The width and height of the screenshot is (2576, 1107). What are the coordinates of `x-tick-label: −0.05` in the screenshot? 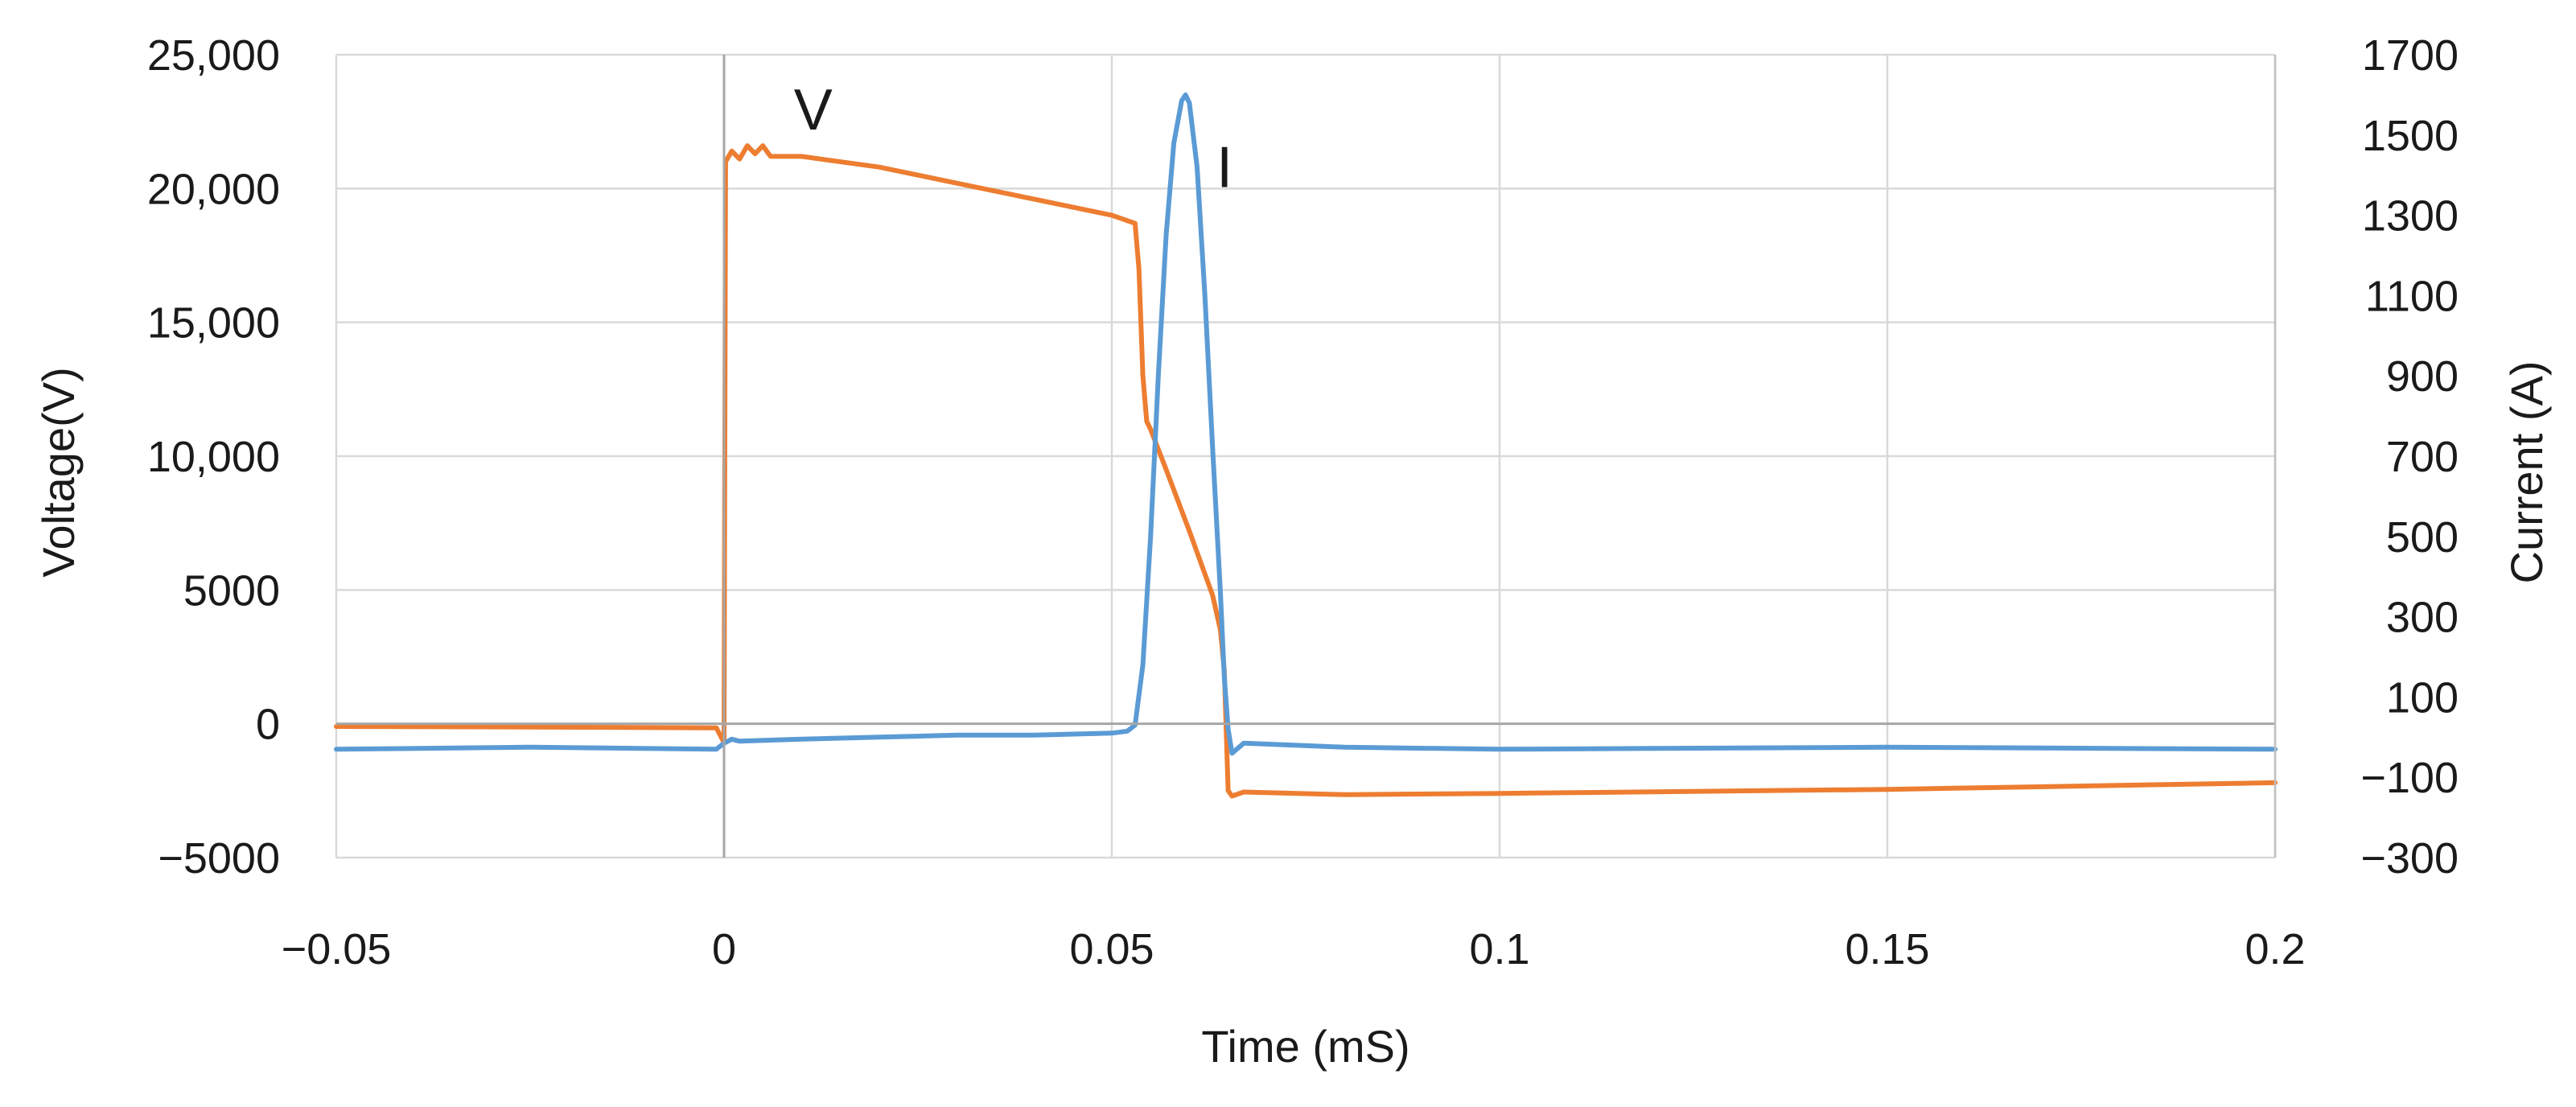 It's located at (337, 949).